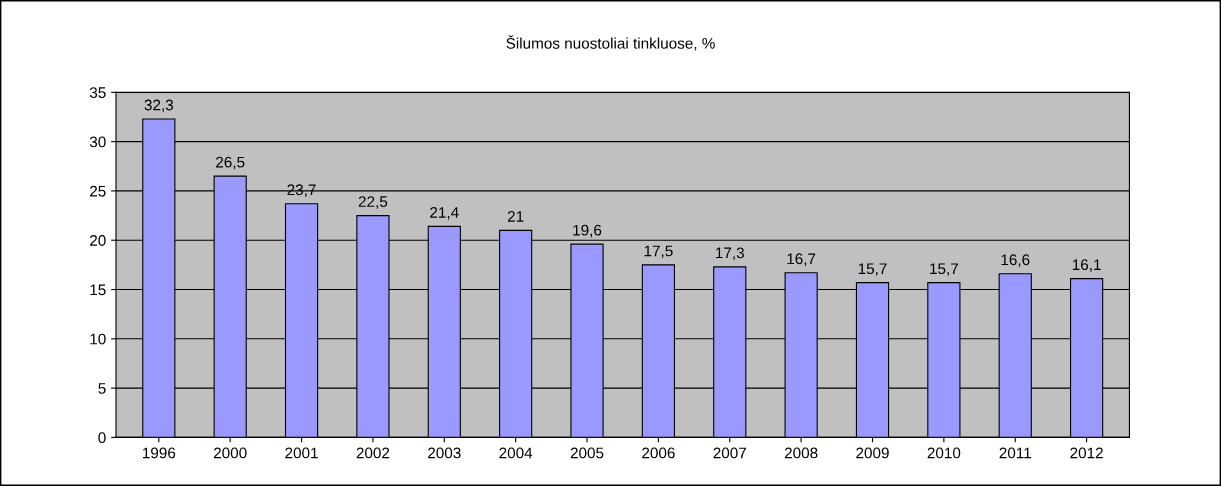  I want to click on x-tick-label: 2010, so click(944, 453).